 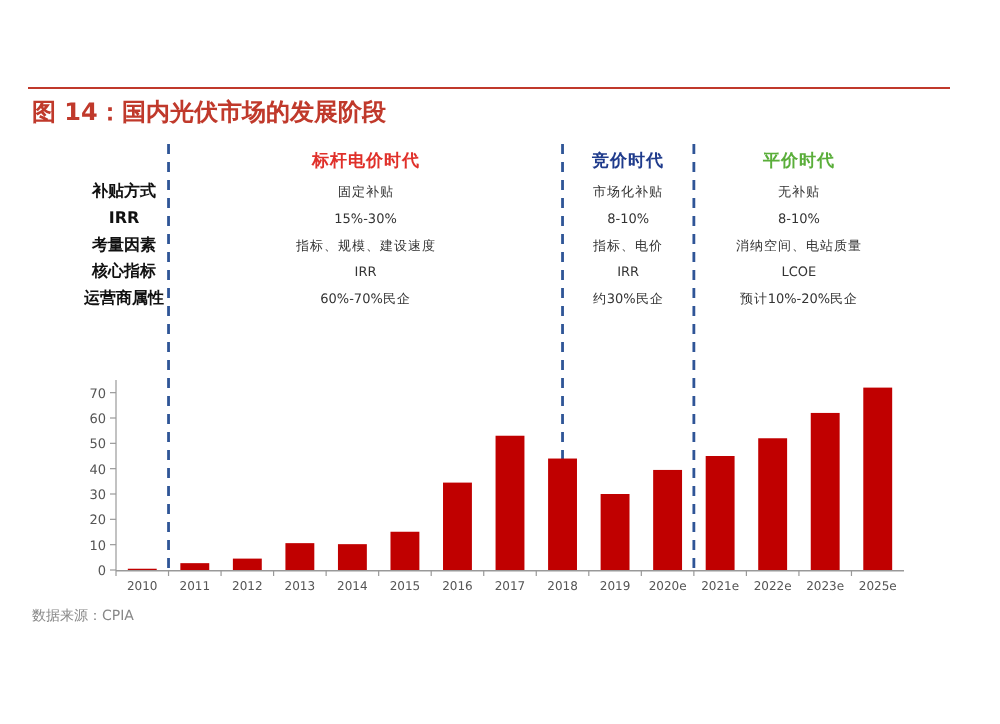 What do you see at coordinates (124, 244) in the screenshot?
I see `category-label: 考量因素` at bounding box center [124, 244].